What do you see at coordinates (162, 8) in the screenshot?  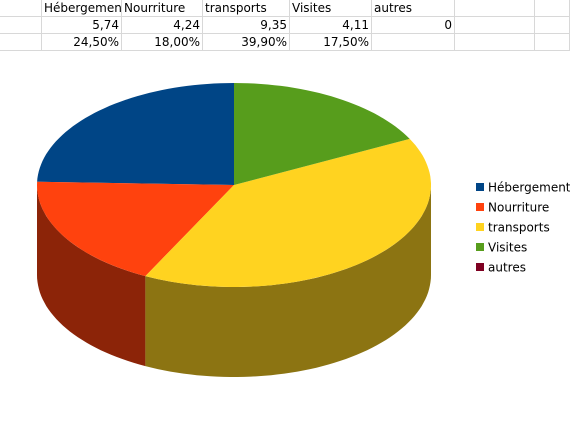 I see `cell: Nourriture` at bounding box center [162, 8].